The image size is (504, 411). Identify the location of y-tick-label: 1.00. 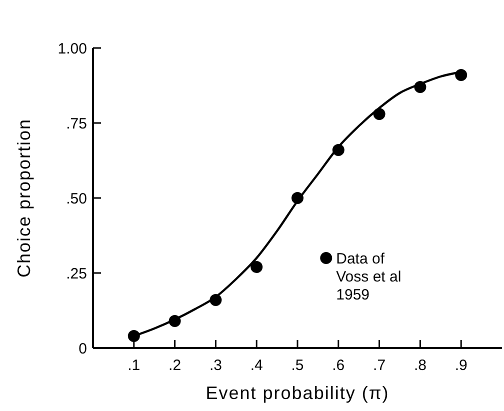
(72, 49).